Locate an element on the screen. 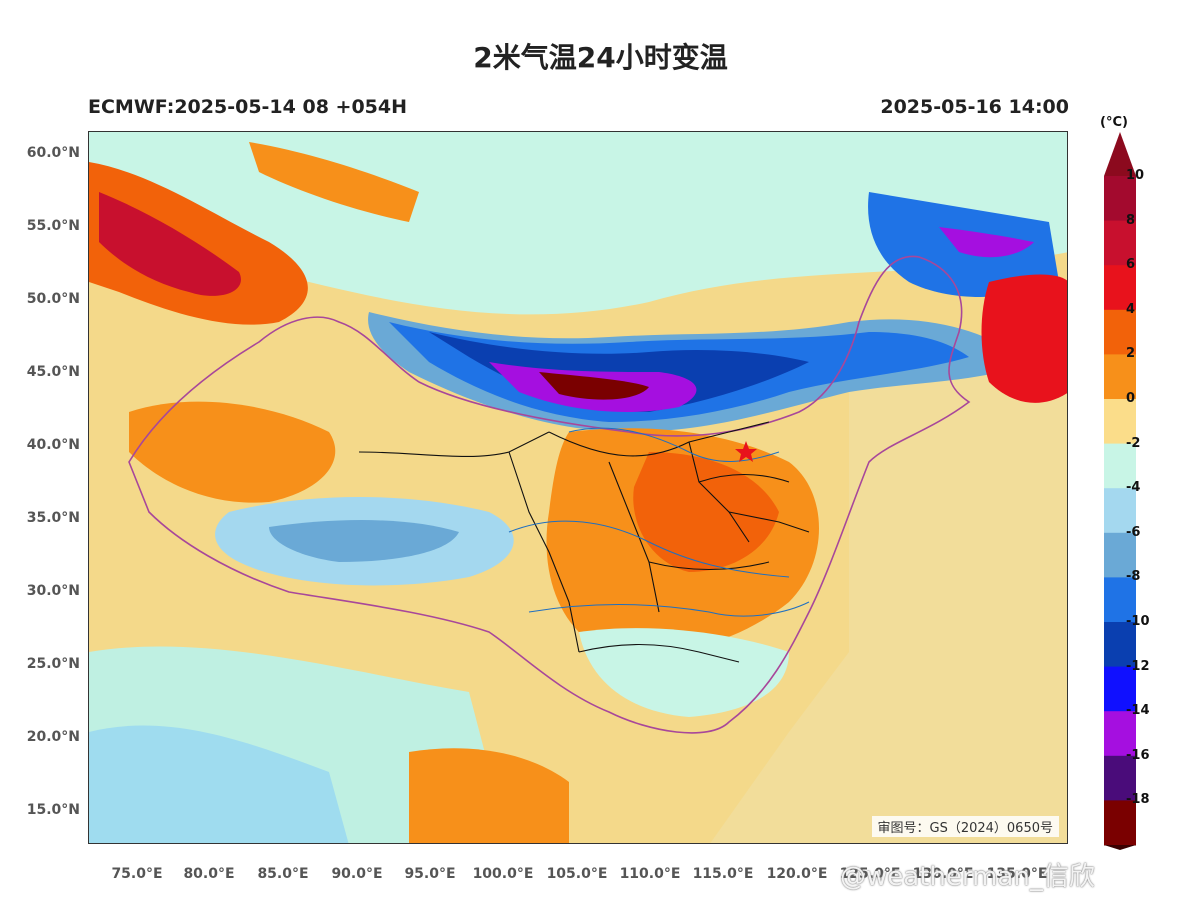  colorbar is located at coordinates (1120, 491).